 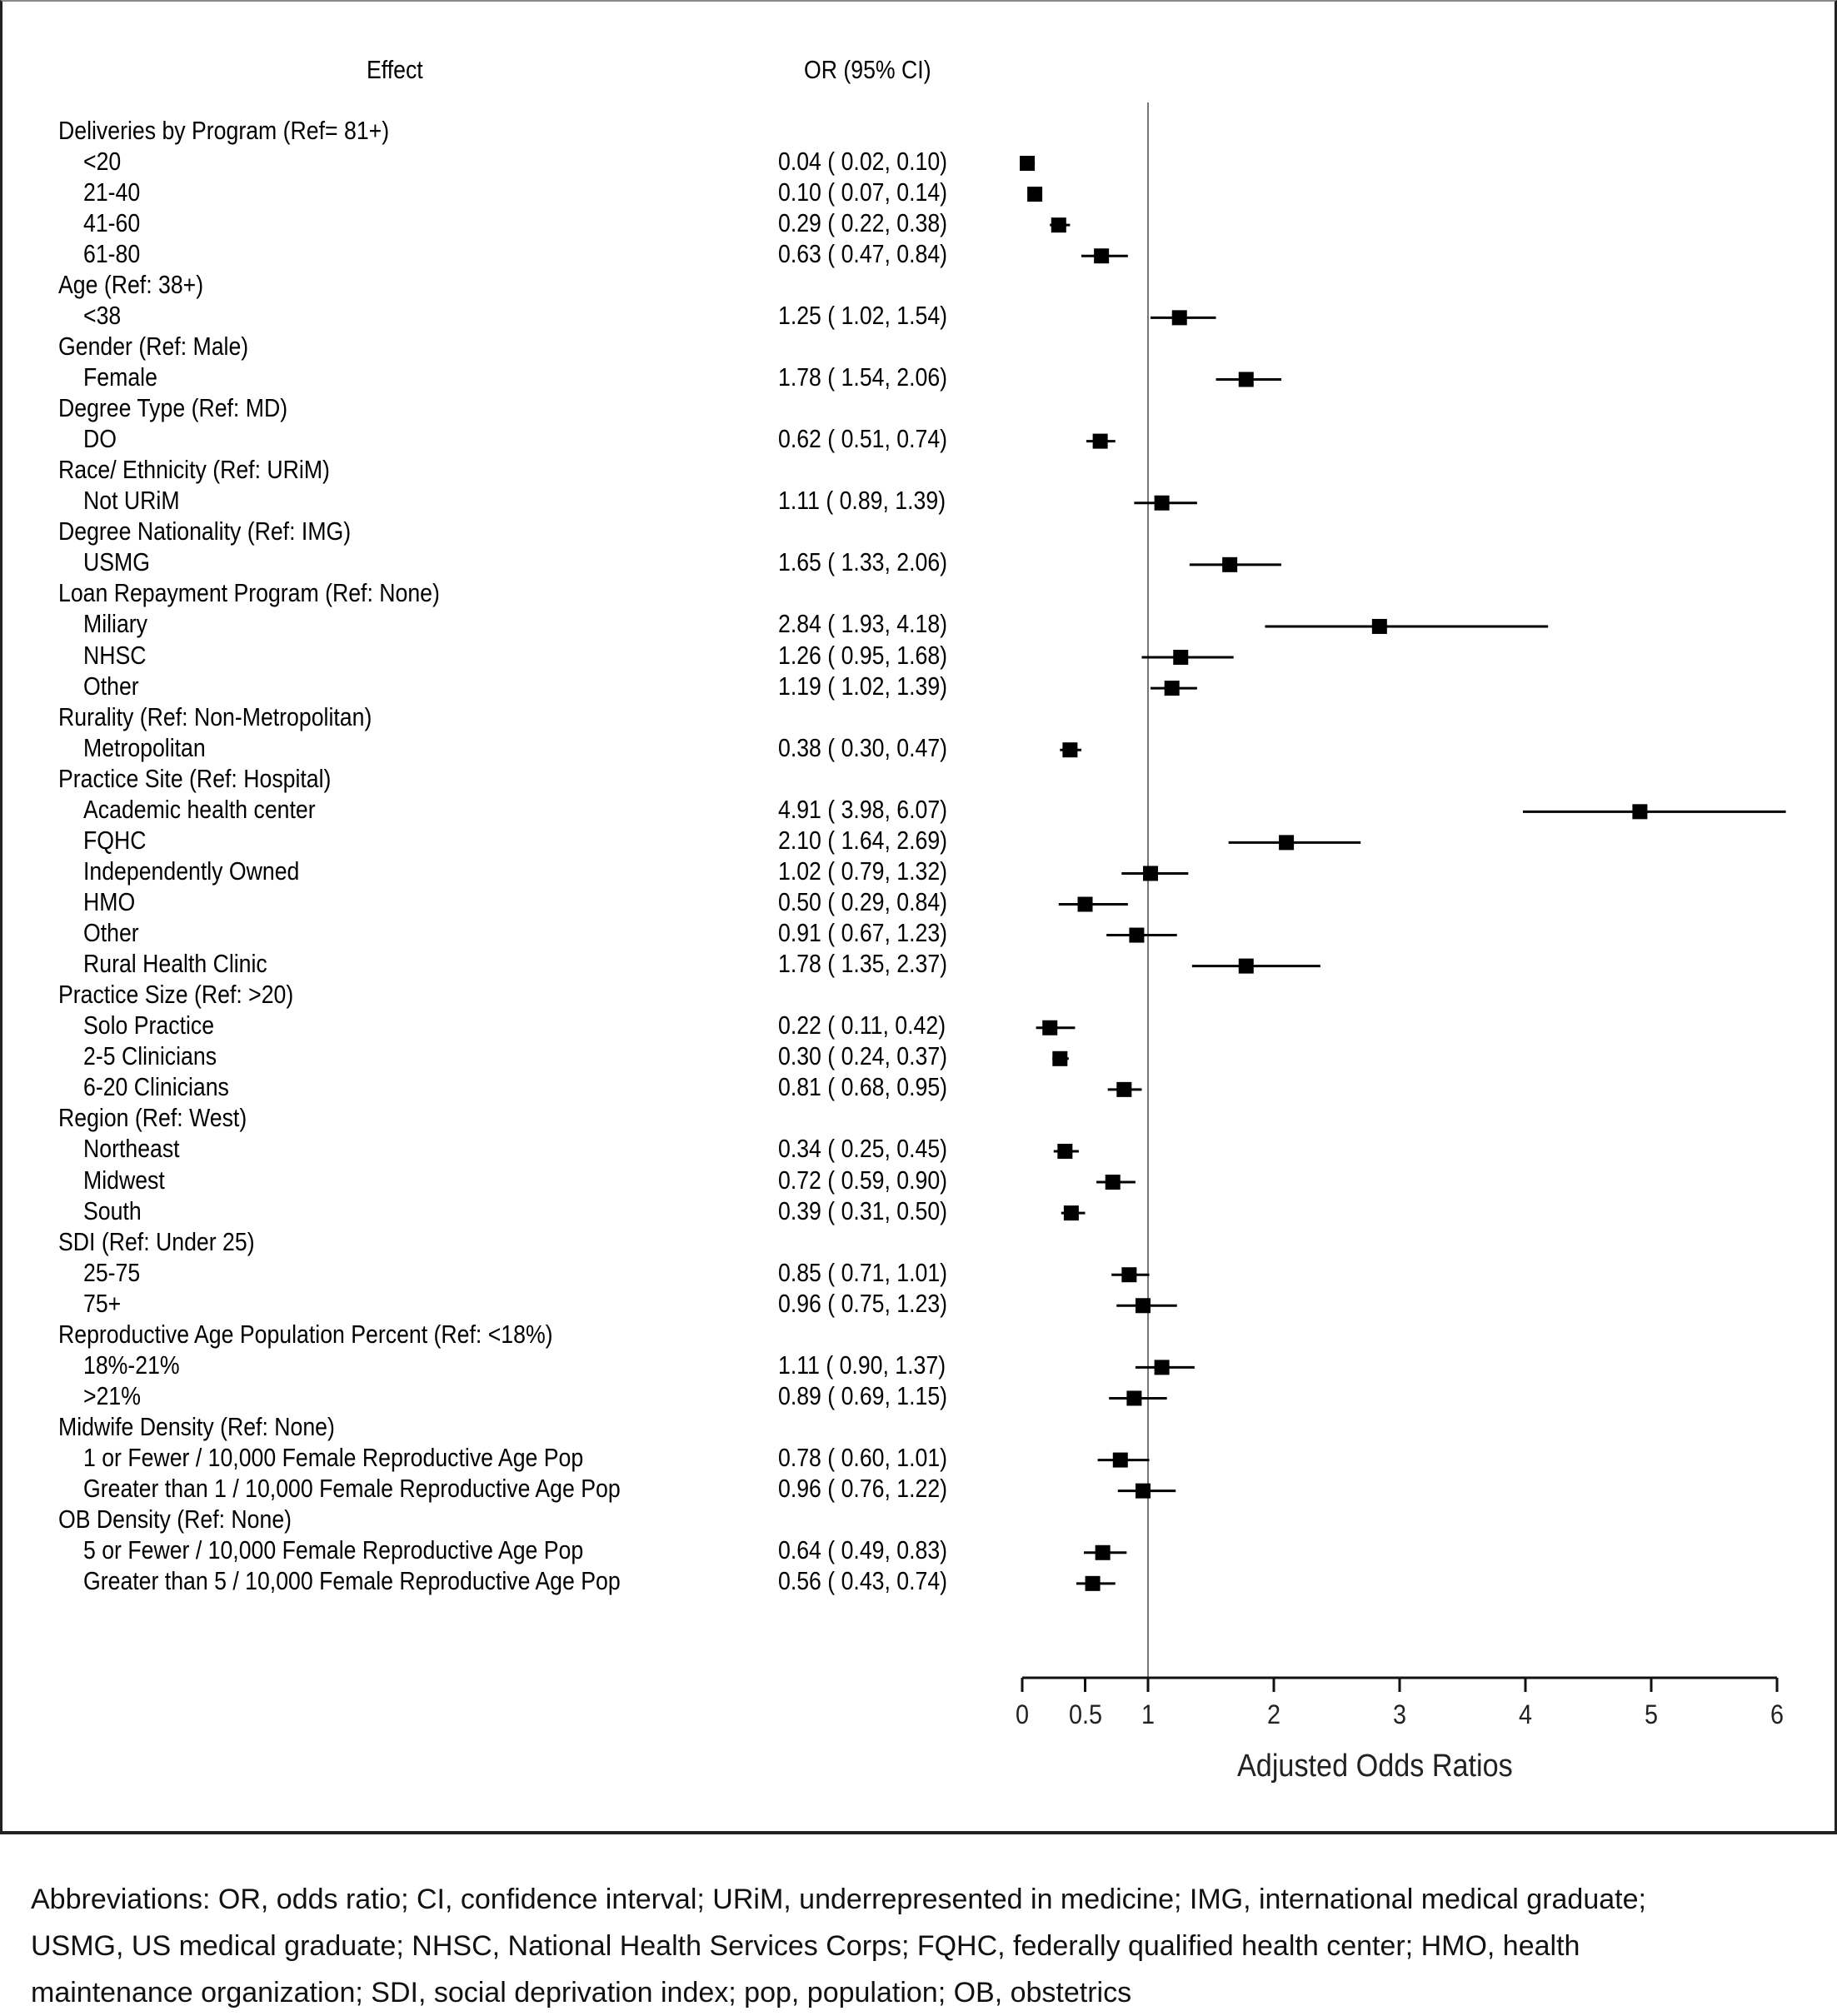 I want to click on or-value-label: 0.96 ( 0.76, 1.22), so click(x=863, y=1489).